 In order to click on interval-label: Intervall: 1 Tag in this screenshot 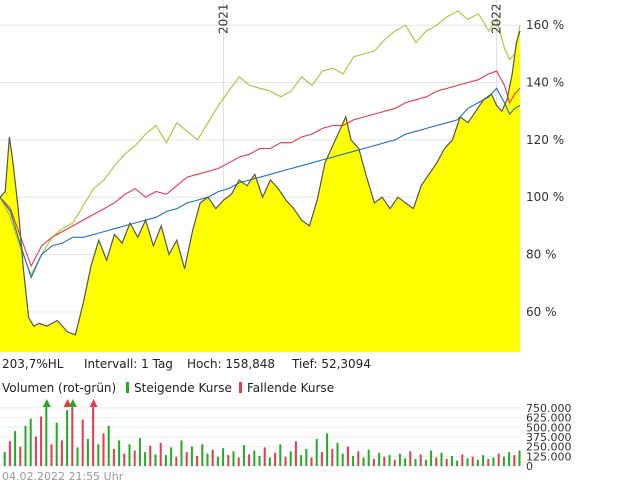, I will do `click(128, 364)`.